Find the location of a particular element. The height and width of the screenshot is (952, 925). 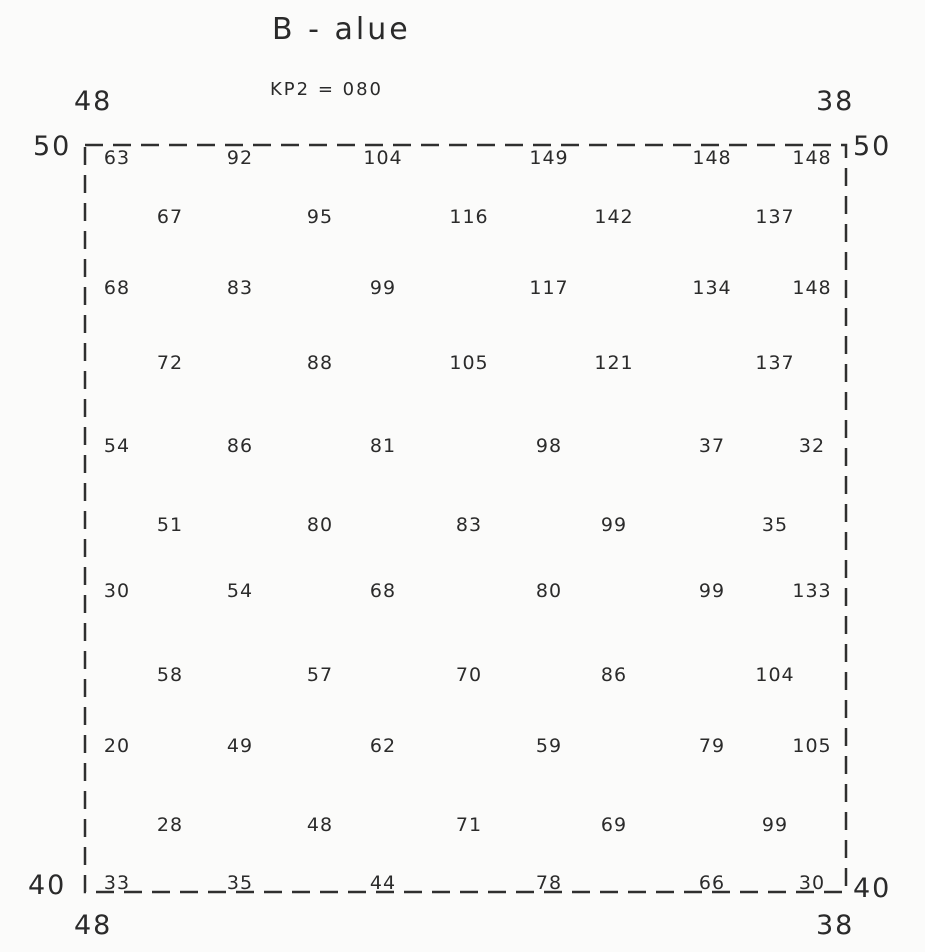

grid-value-r5-c2: 86 is located at coordinates (240, 446).